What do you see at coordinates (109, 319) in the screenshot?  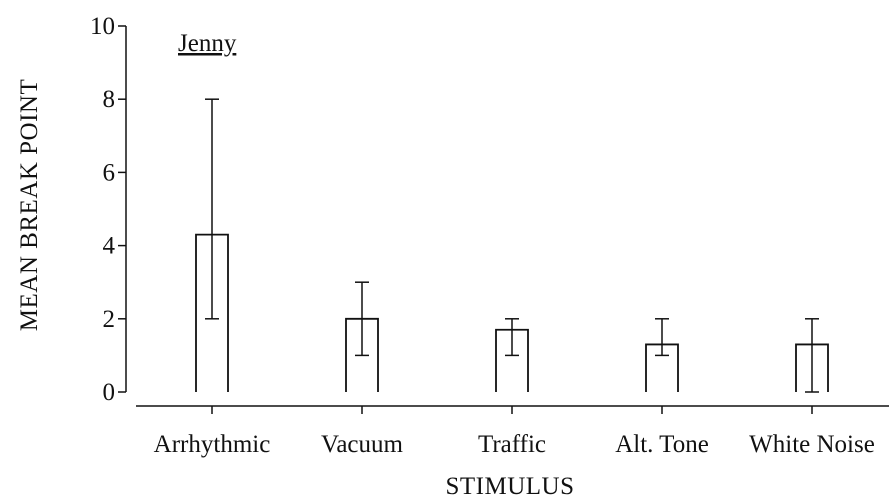 I see `y-tick-label: 2` at bounding box center [109, 319].